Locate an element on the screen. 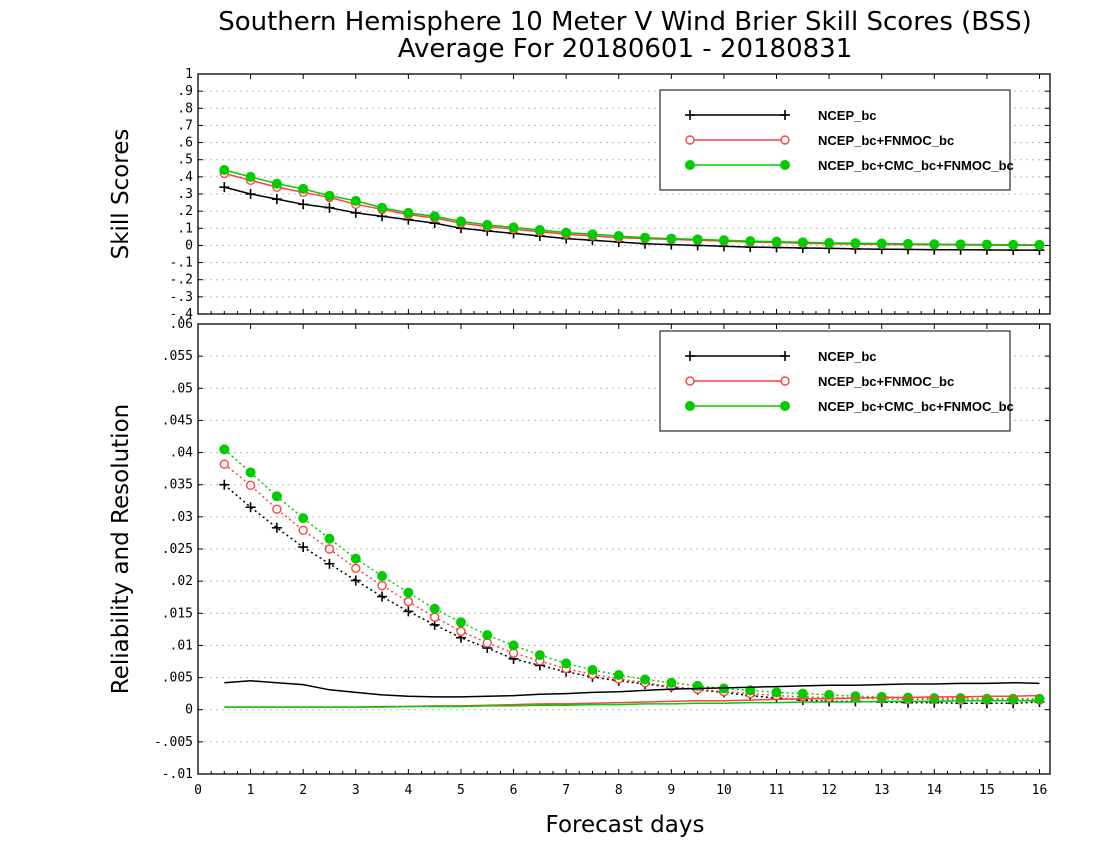 The height and width of the screenshot is (850, 1100). x-tick-label: 4 is located at coordinates (408, 790).